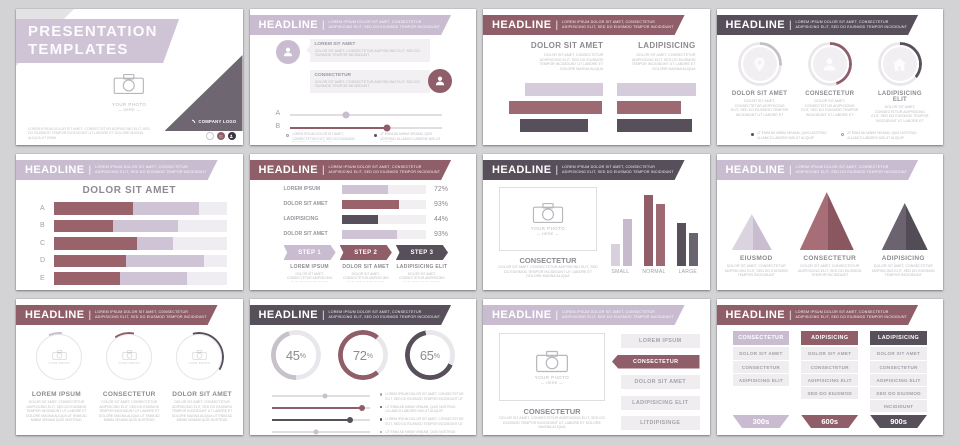 The height and width of the screenshot is (446, 959). I want to click on progress-track, so click(383, 219).